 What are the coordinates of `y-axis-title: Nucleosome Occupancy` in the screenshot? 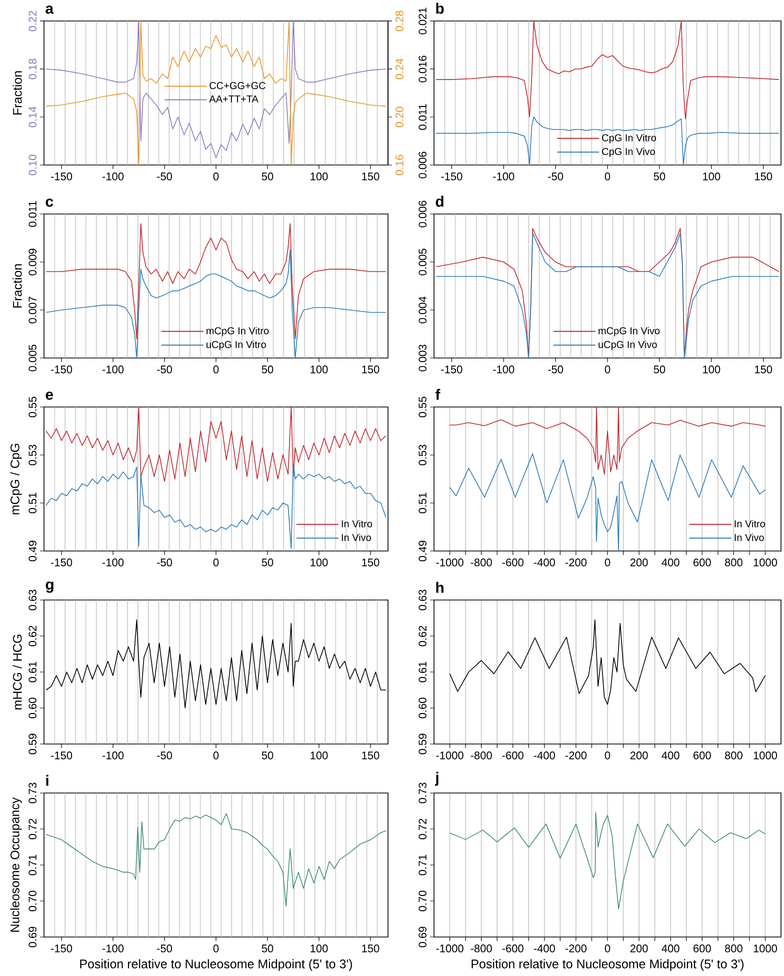 It's located at (16, 864).